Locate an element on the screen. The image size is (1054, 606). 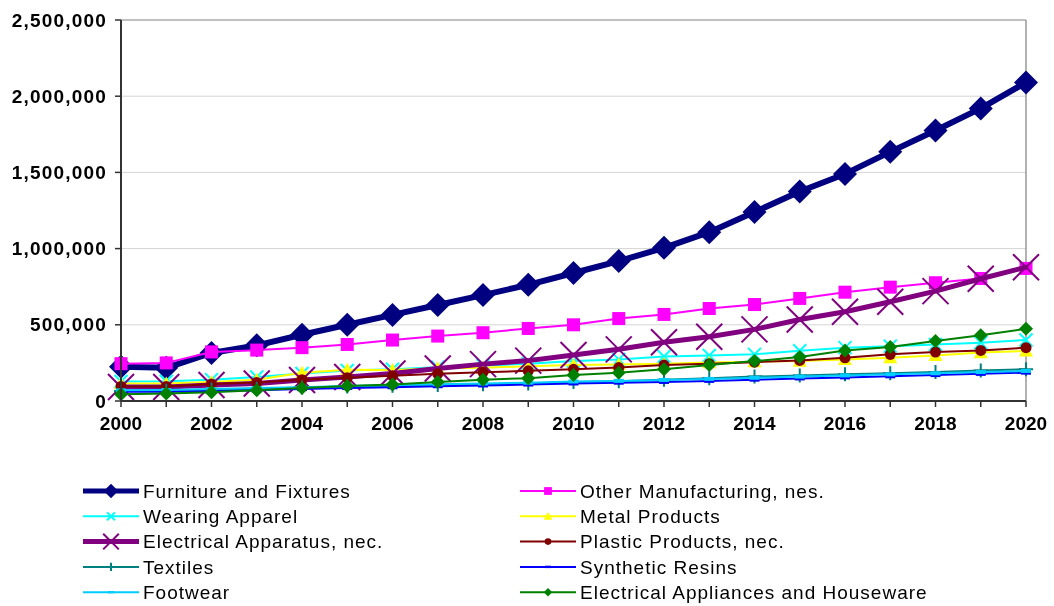
x-tick-label: 2020 is located at coordinates (1026, 423).